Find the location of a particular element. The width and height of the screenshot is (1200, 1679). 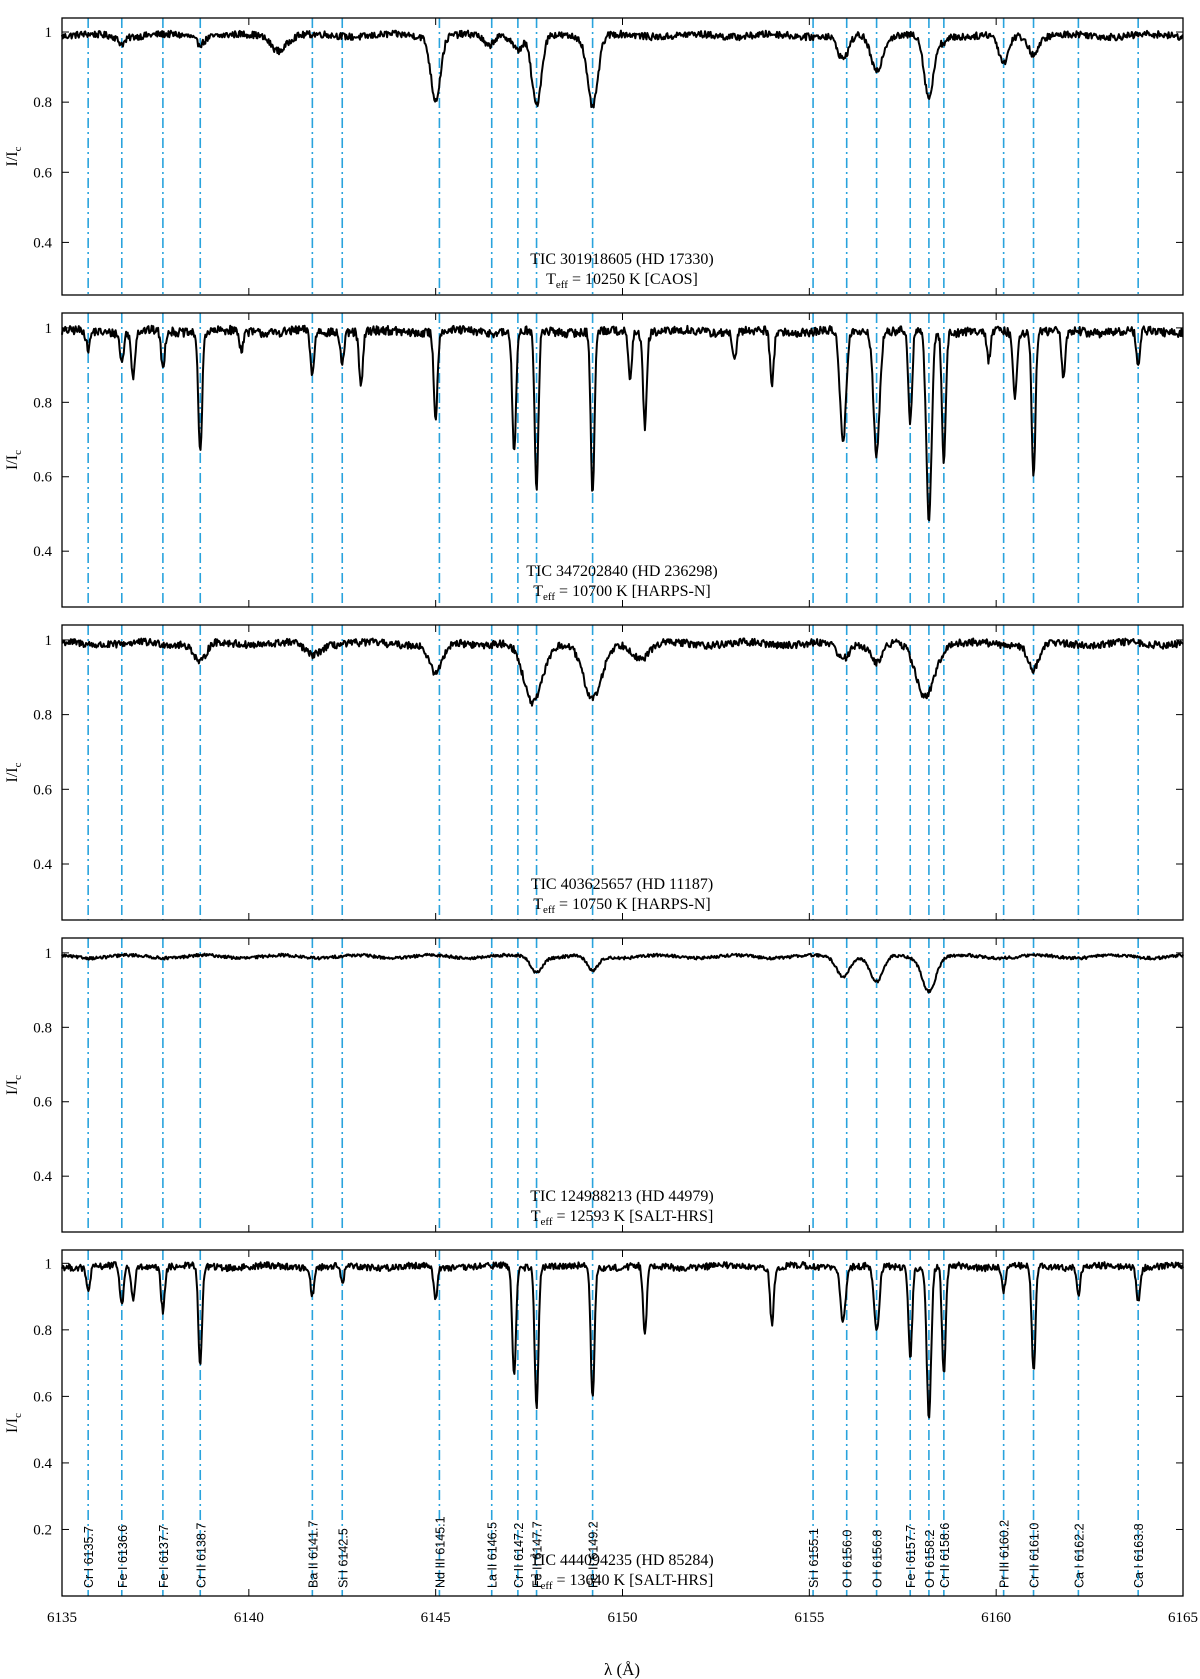

line-label: Fe I 6137.7 is located at coordinates (164, 1556).